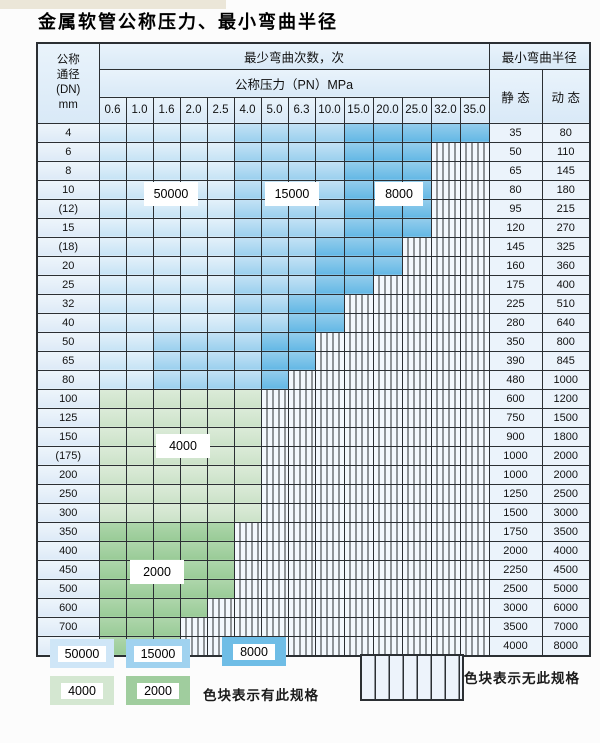  I want to click on pressure-header-cell: 1.6, so click(166, 110).